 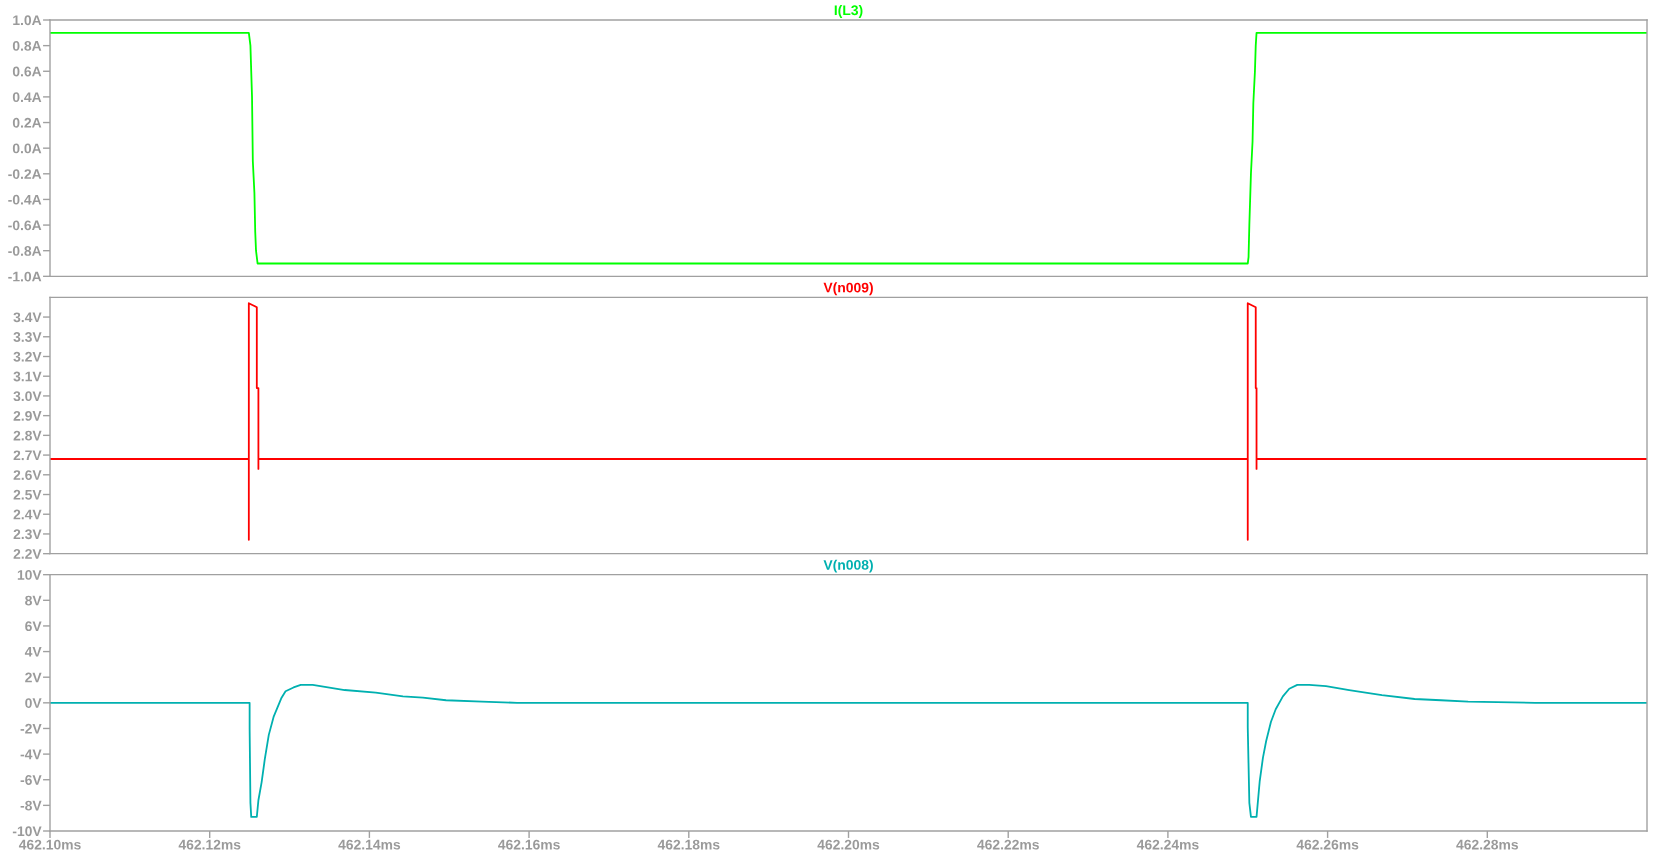 I want to click on text: V(n009), so click(x=848, y=289).